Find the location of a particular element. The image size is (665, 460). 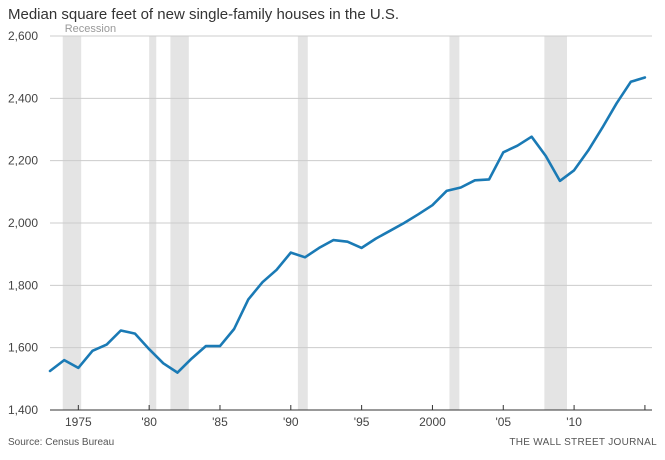

publisher-credit: THE WALL STREET JOURNAL is located at coordinates (583, 442).